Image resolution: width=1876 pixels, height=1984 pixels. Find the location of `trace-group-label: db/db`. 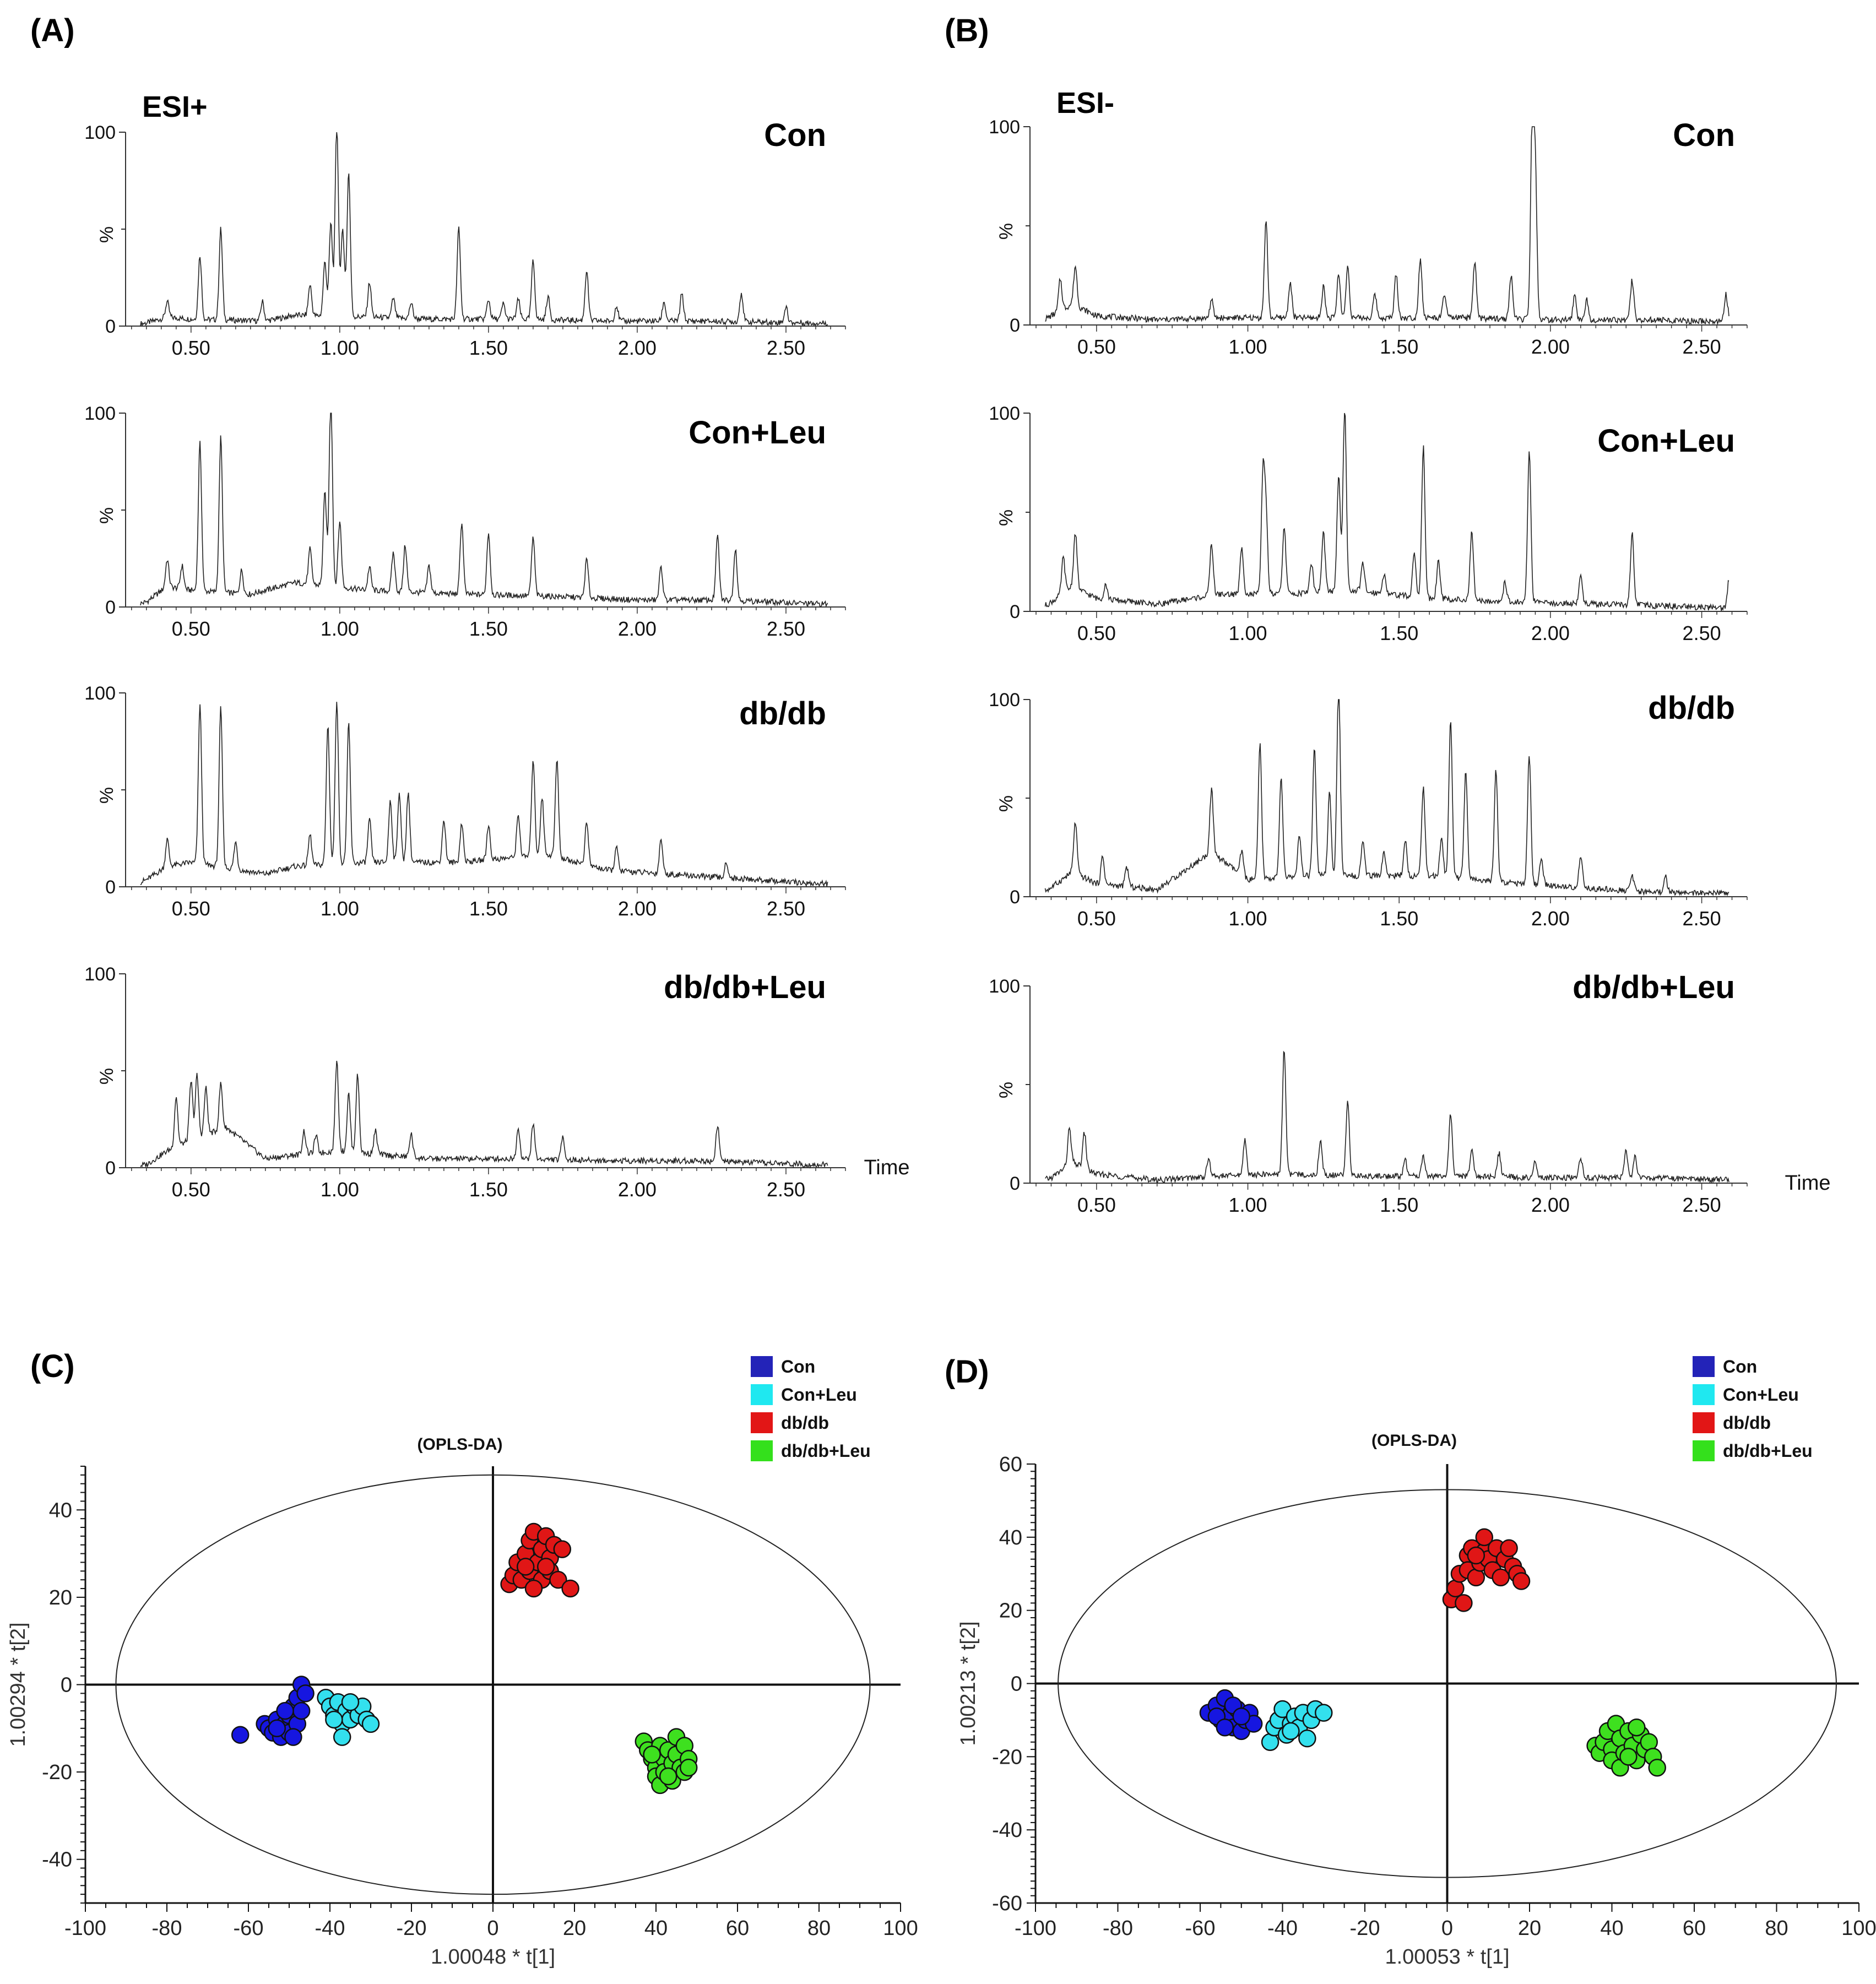

trace-group-label: db/db is located at coordinates (1691, 708).